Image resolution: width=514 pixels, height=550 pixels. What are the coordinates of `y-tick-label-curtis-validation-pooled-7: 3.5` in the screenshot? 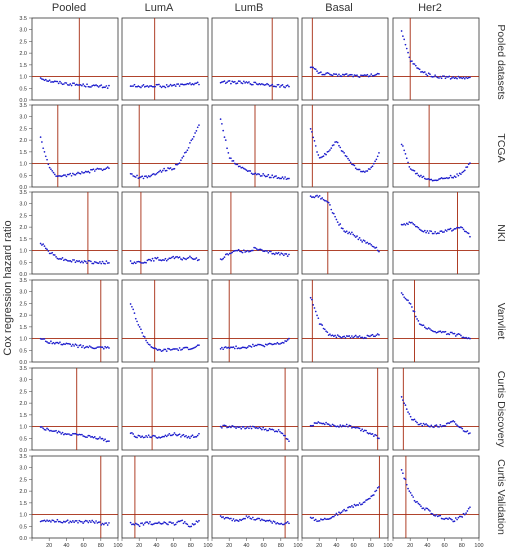 It's located at (23, 457).